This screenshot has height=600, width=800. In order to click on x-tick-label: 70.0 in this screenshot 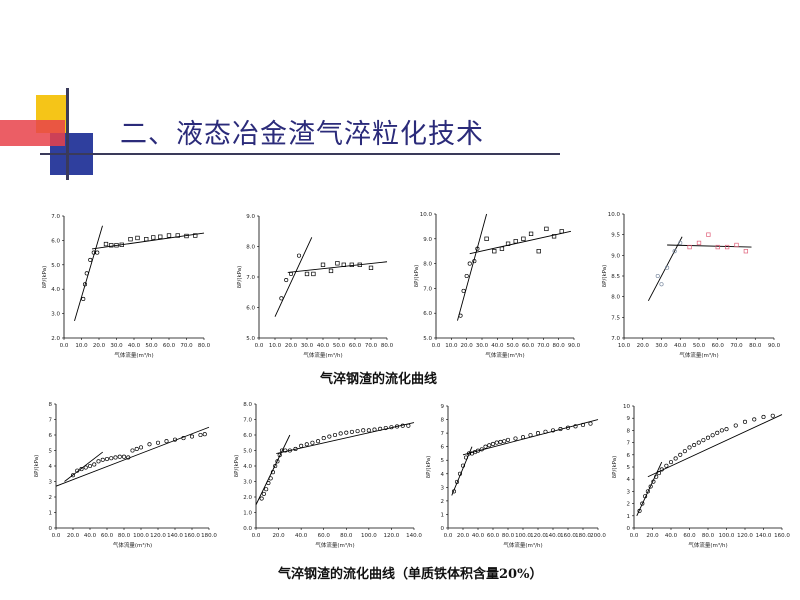, I will do `click(186, 346)`.